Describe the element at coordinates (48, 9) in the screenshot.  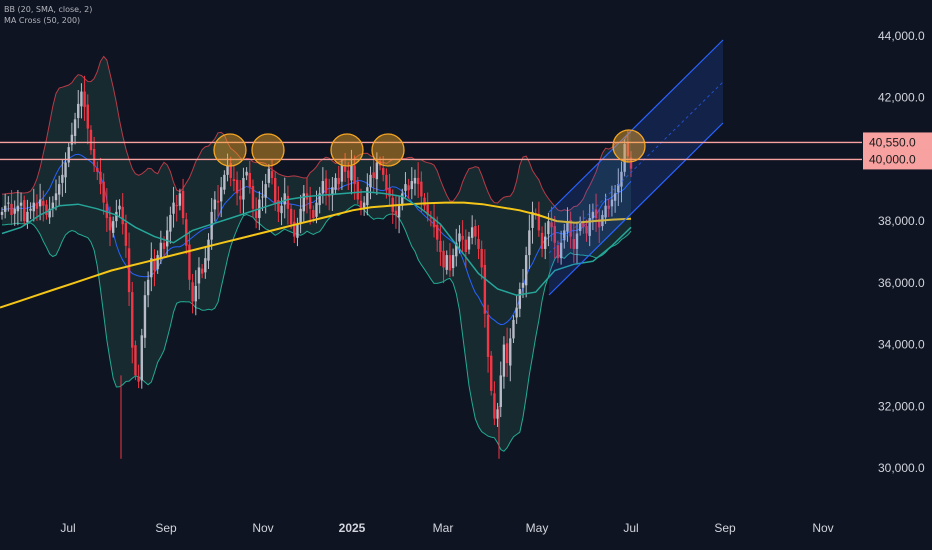
I see `bb-legend-label: BB (20, SMA, close, 2)` at that location.